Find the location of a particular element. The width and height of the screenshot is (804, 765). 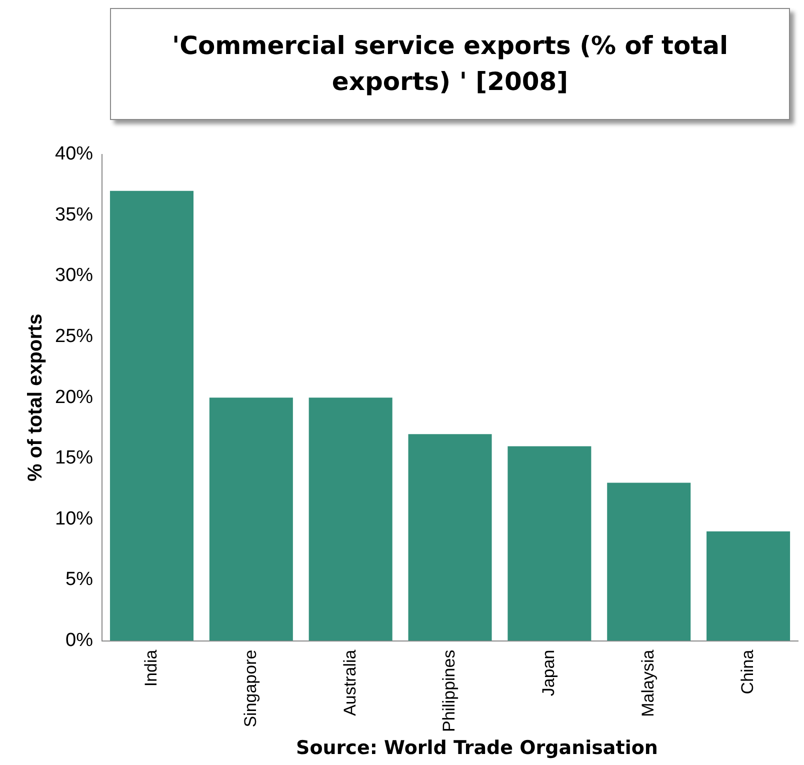

source-note: Source: World Trade Organisation is located at coordinates (477, 748).